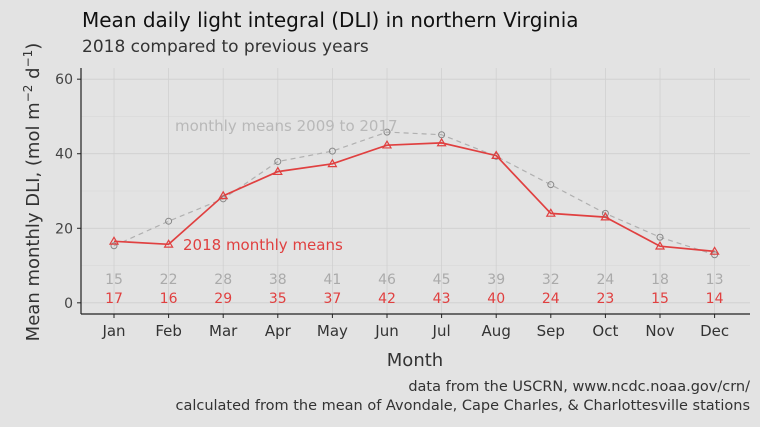 Image resolution: width=760 pixels, height=427 pixels. Describe the element at coordinates (551, 299) in the screenshot. I see `value-label-2018-sep: 24` at that location.